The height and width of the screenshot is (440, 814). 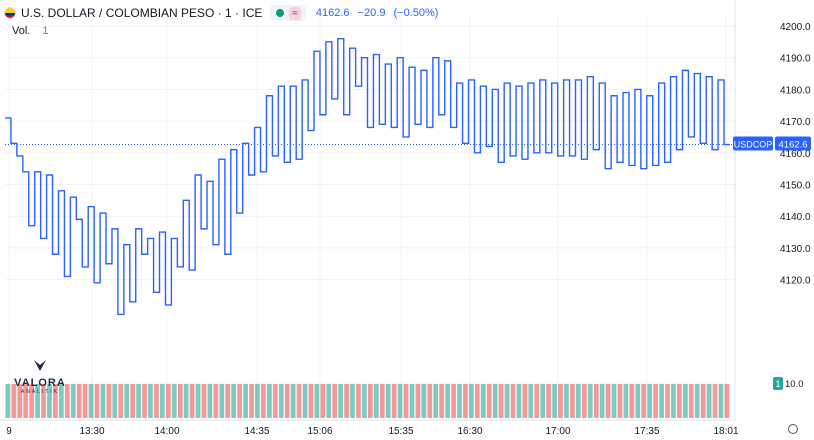 I want to click on volume-value: 1, so click(x=45, y=31).